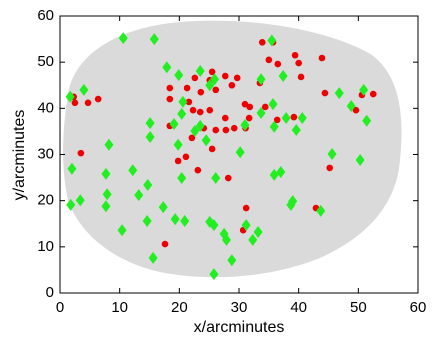  Describe the element at coordinates (45, 61) in the screenshot. I see `y-tick-label: 50` at that location.